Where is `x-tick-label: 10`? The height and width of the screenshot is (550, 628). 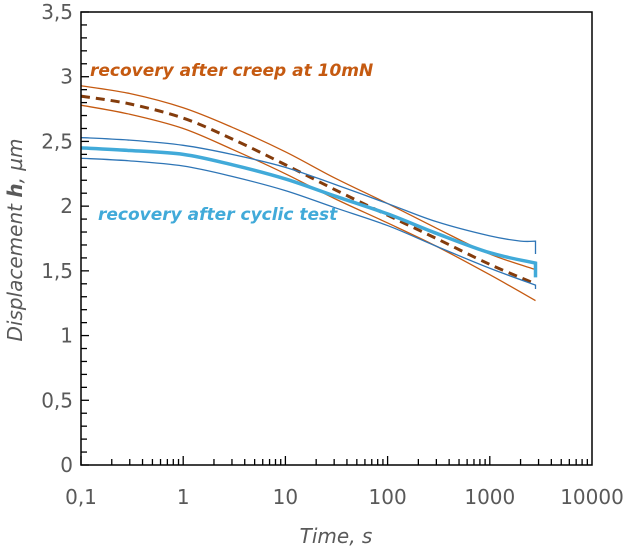
x-tick-label: 10 is located at coordinates (285, 497).